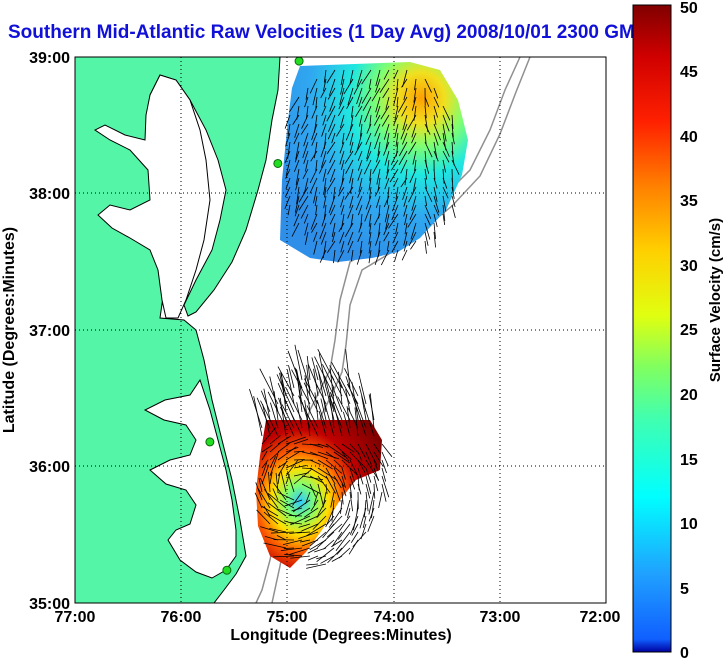 Image resolution: width=724 pixels, height=659 pixels. I want to click on colorbar-tick-label: 10, so click(689, 524).